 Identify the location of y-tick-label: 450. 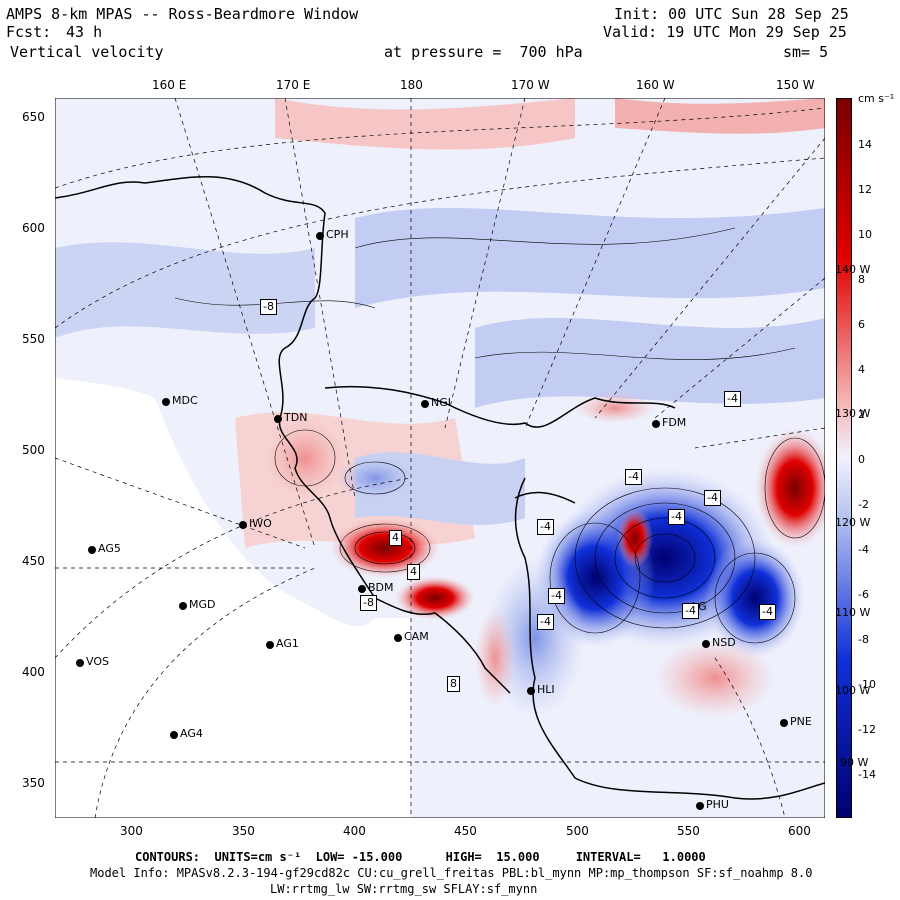
(33, 561).